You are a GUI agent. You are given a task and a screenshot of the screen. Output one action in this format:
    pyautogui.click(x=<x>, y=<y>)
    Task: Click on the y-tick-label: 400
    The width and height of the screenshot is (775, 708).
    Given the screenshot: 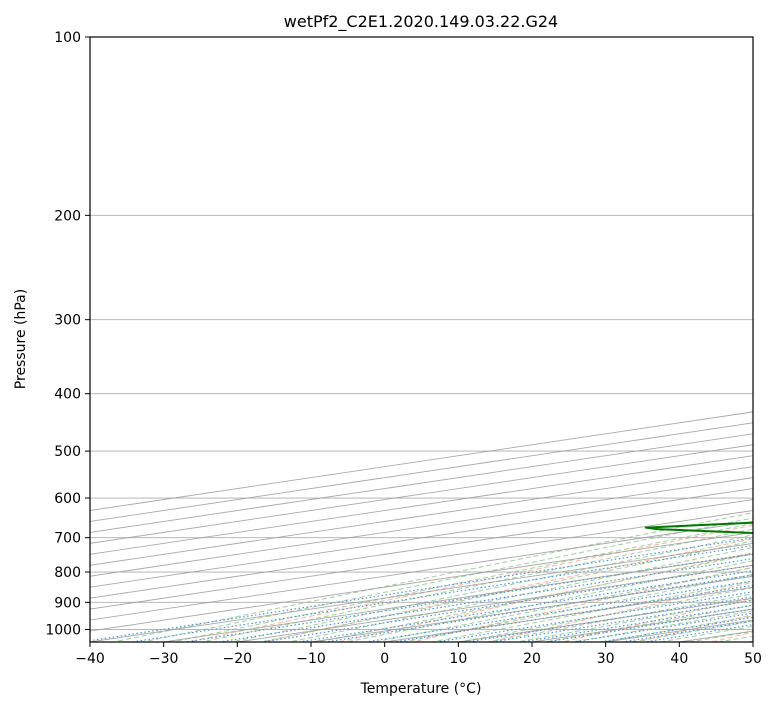 What is the action you would take?
    pyautogui.click(x=67, y=395)
    